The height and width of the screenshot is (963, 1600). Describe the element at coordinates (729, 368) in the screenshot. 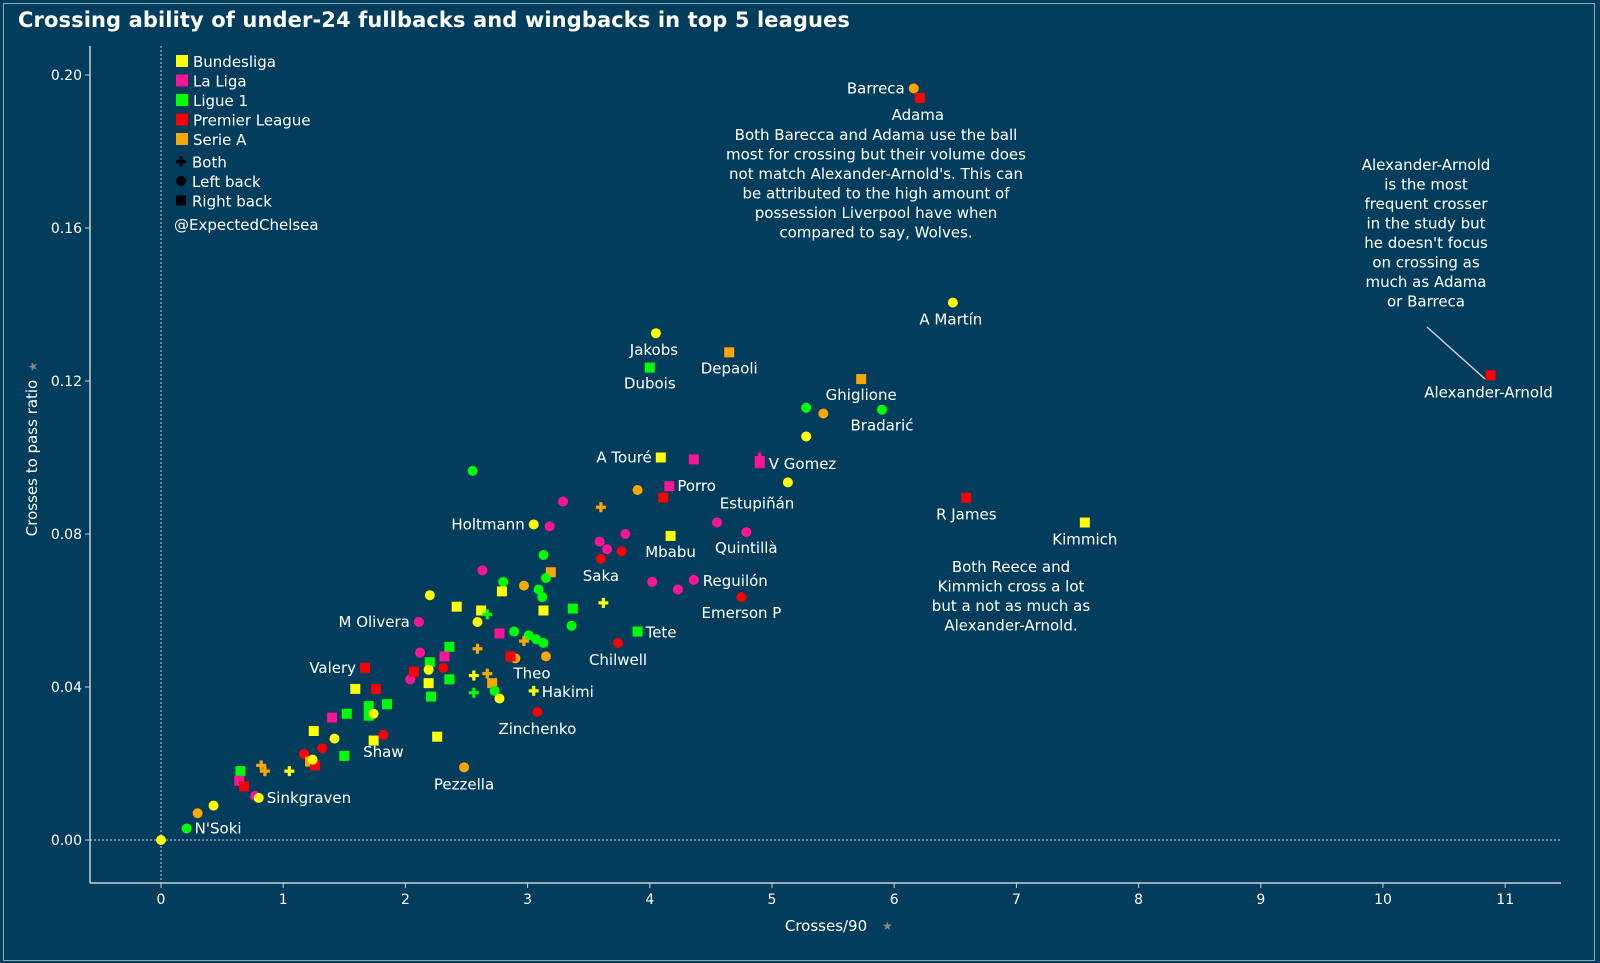

I see `point-label: Depaoli` at that location.